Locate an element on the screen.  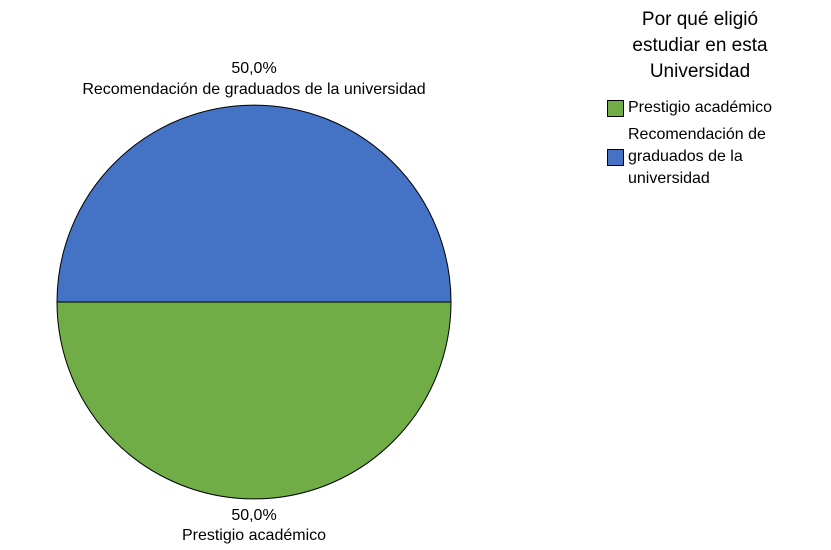
legend-label: Prestigio académico is located at coordinates (700, 107).